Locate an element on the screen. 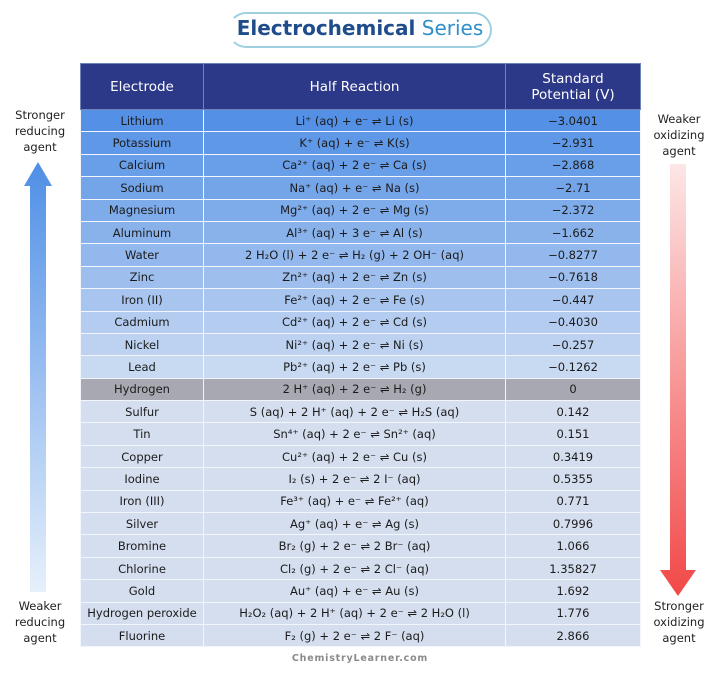  standard-potential: 1.776 is located at coordinates (573, 613).